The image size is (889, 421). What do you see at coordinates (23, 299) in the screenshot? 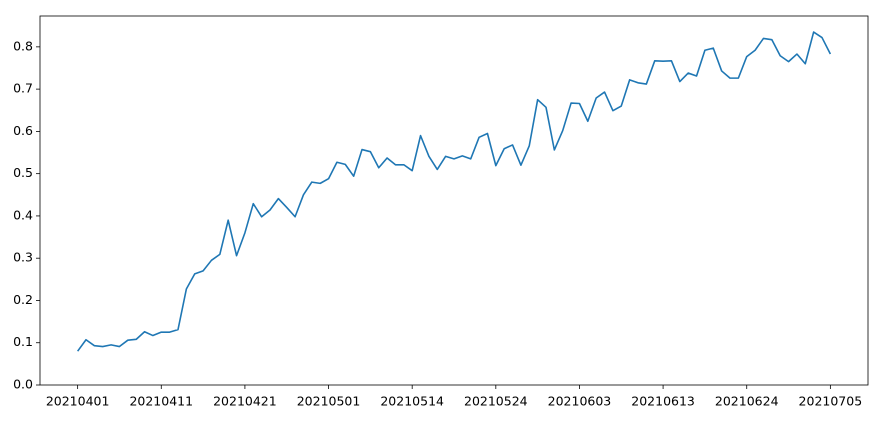
I see `y-tick-label: 0.2` at bounding box center [23, 299].